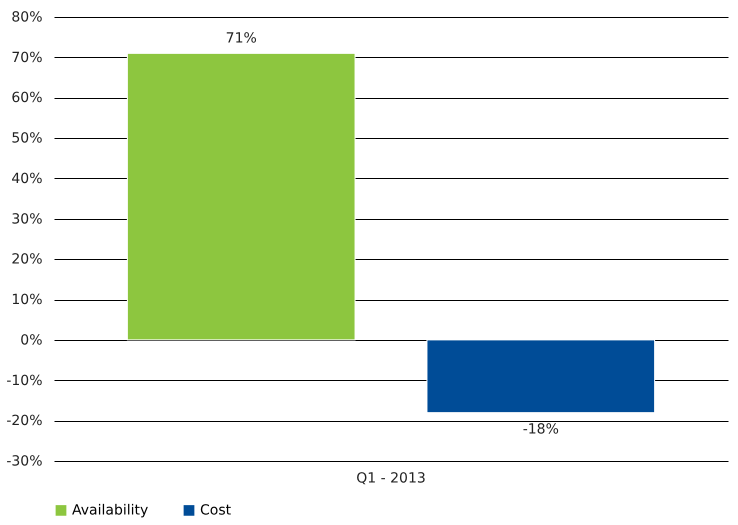  I want to click on y-tick-label: 50%, so click(26, 138).